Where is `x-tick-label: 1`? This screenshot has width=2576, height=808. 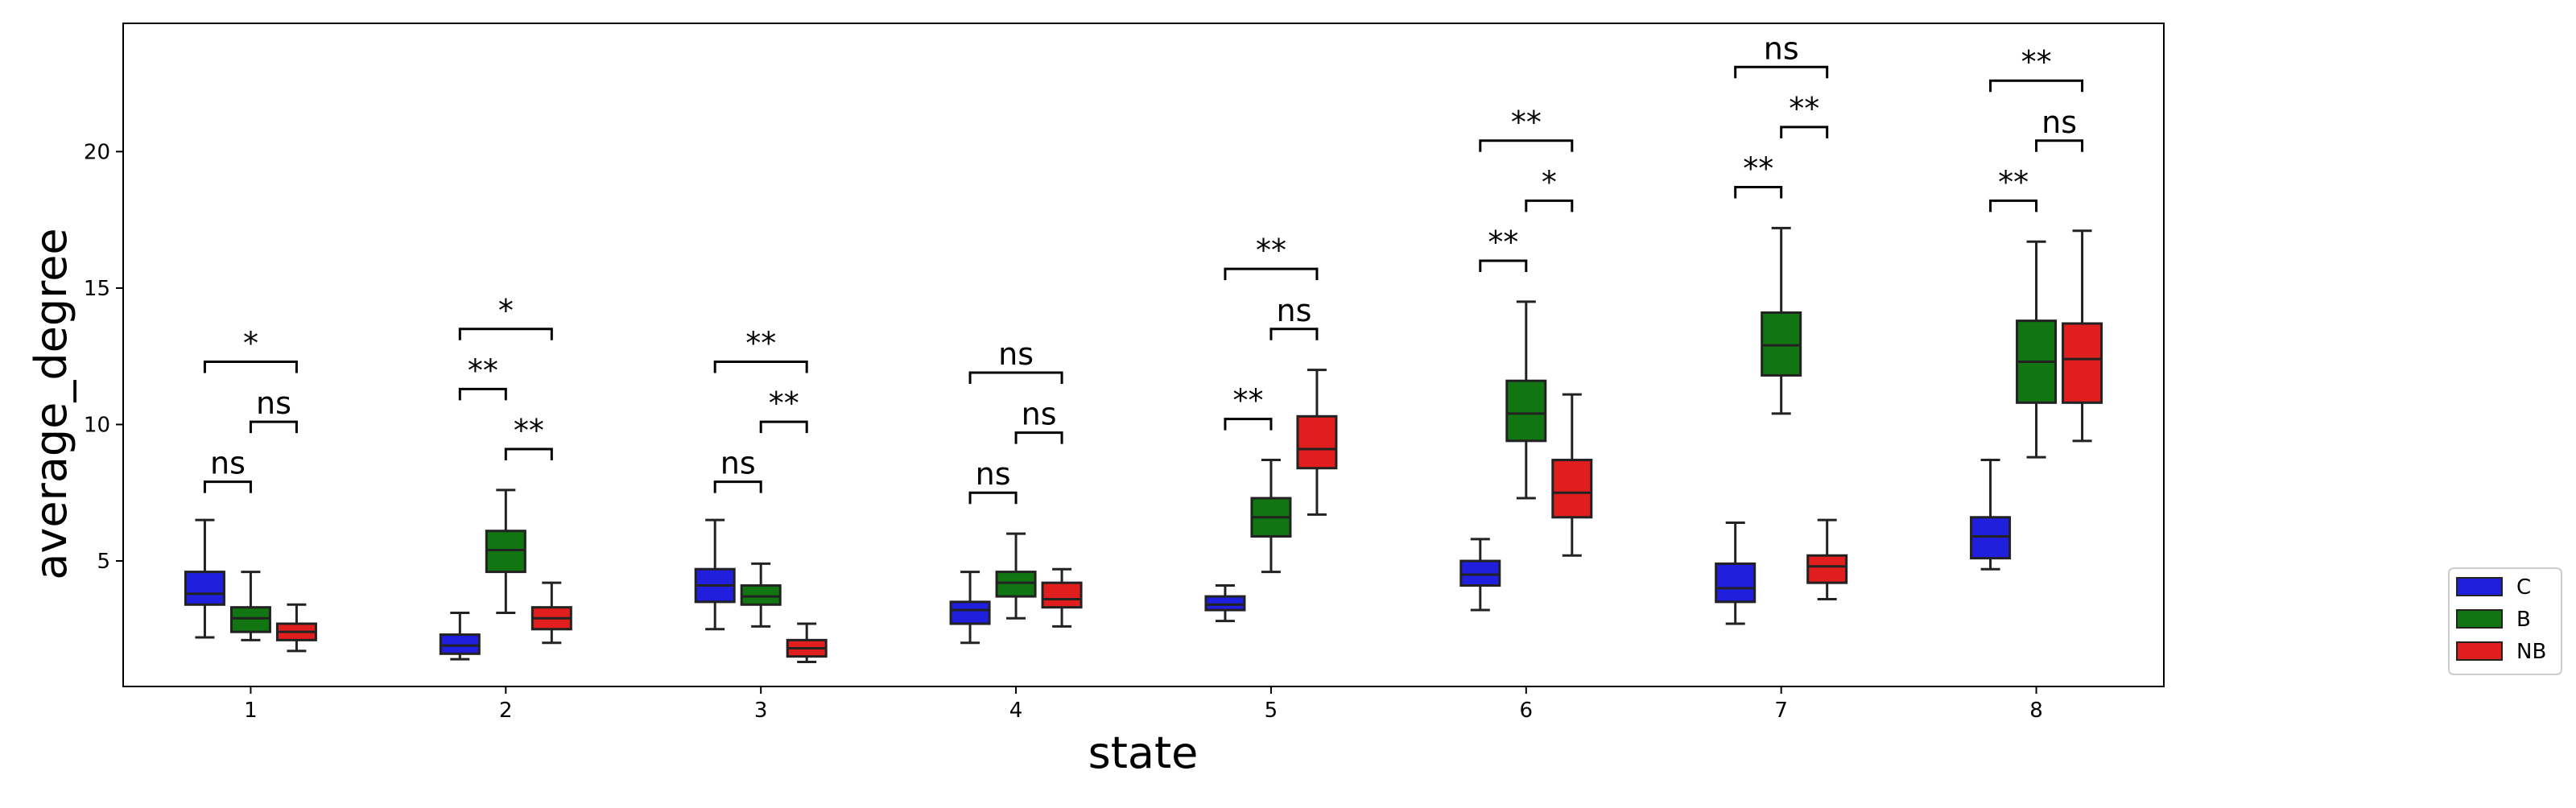
x-tick-label: 1 is located at coordinates (251, 711).